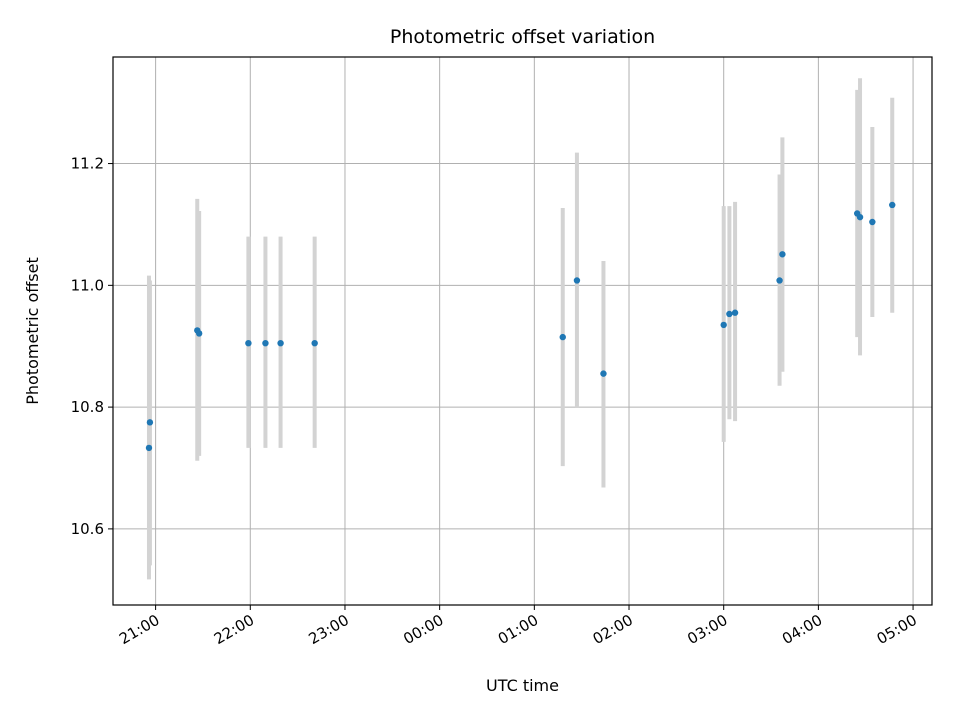 The width and height of the screenshot is (960, 720). Describe the element at coordinates (522, 685) in the screenshot. I see `x-axis-title: UTC time` at that location.